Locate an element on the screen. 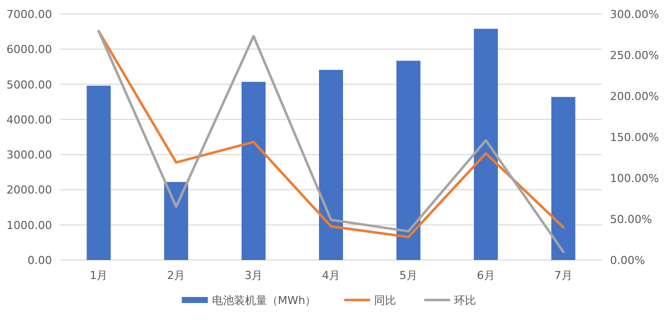 This screenshot has height=324, width=668. y-tick-label: 6000.00 is located at coordinates (29, 49).